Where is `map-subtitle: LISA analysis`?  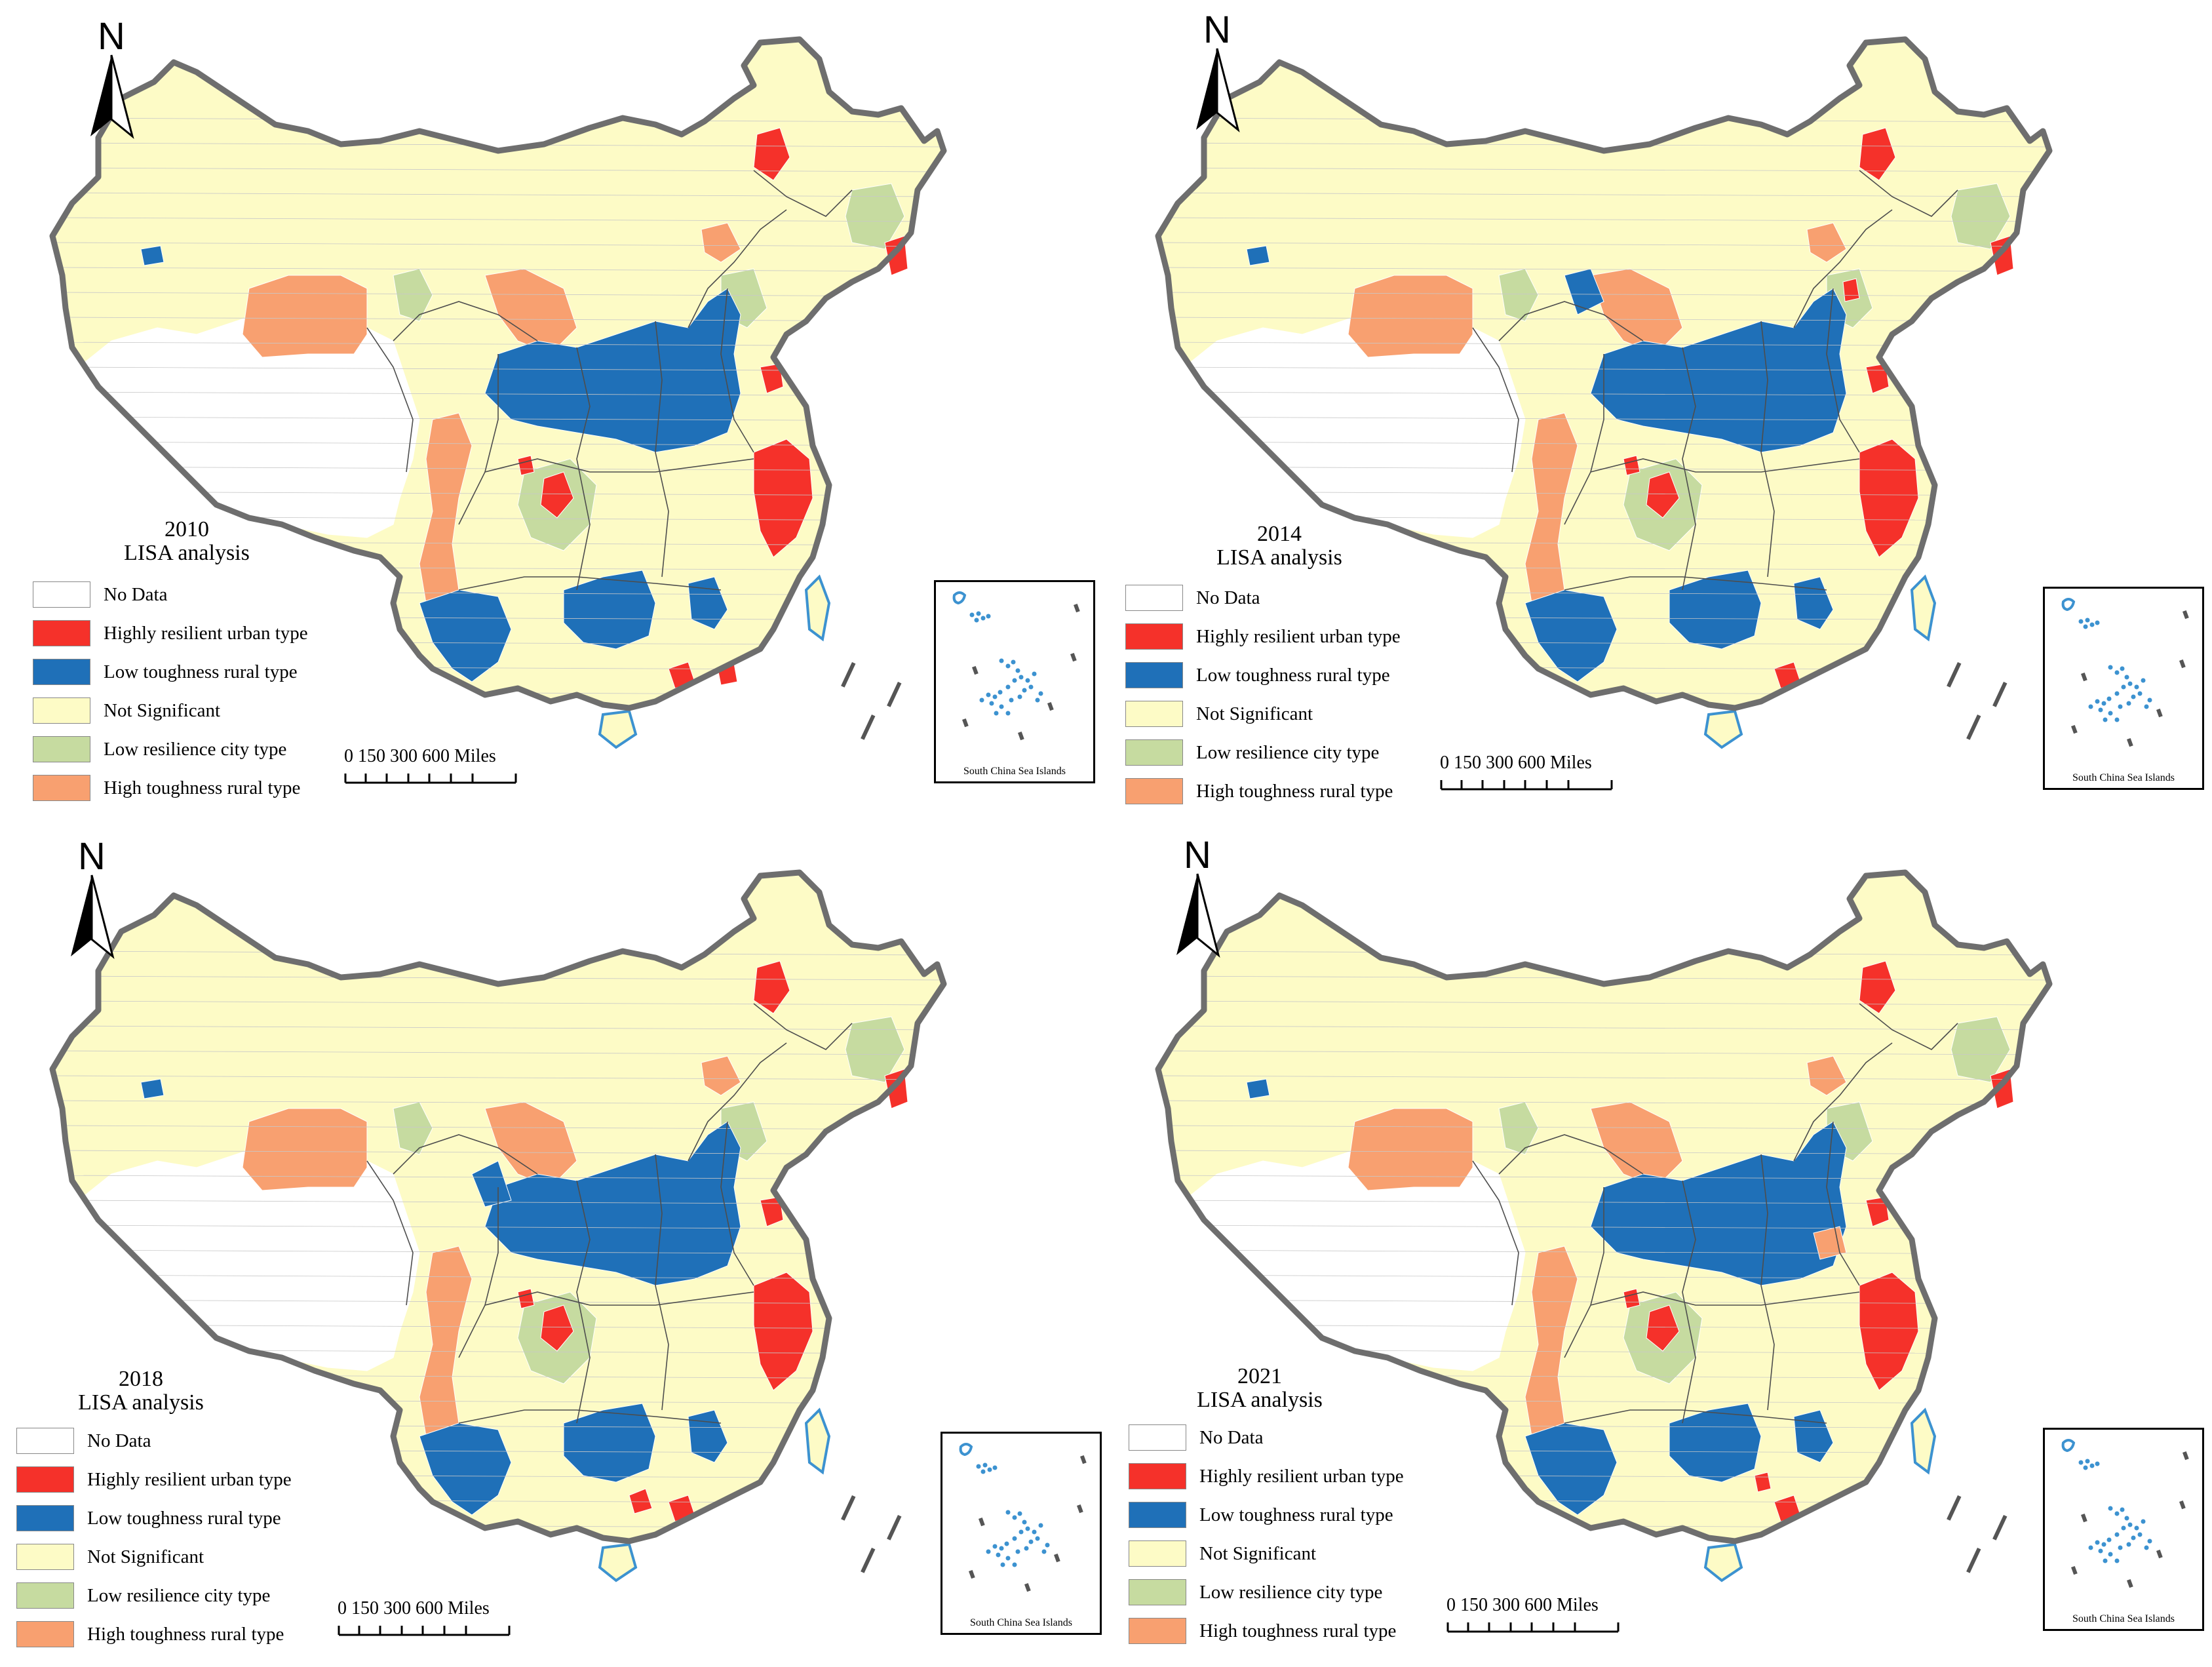 map-subtitle: LISA analysis is located at coordinates (1279, 557).